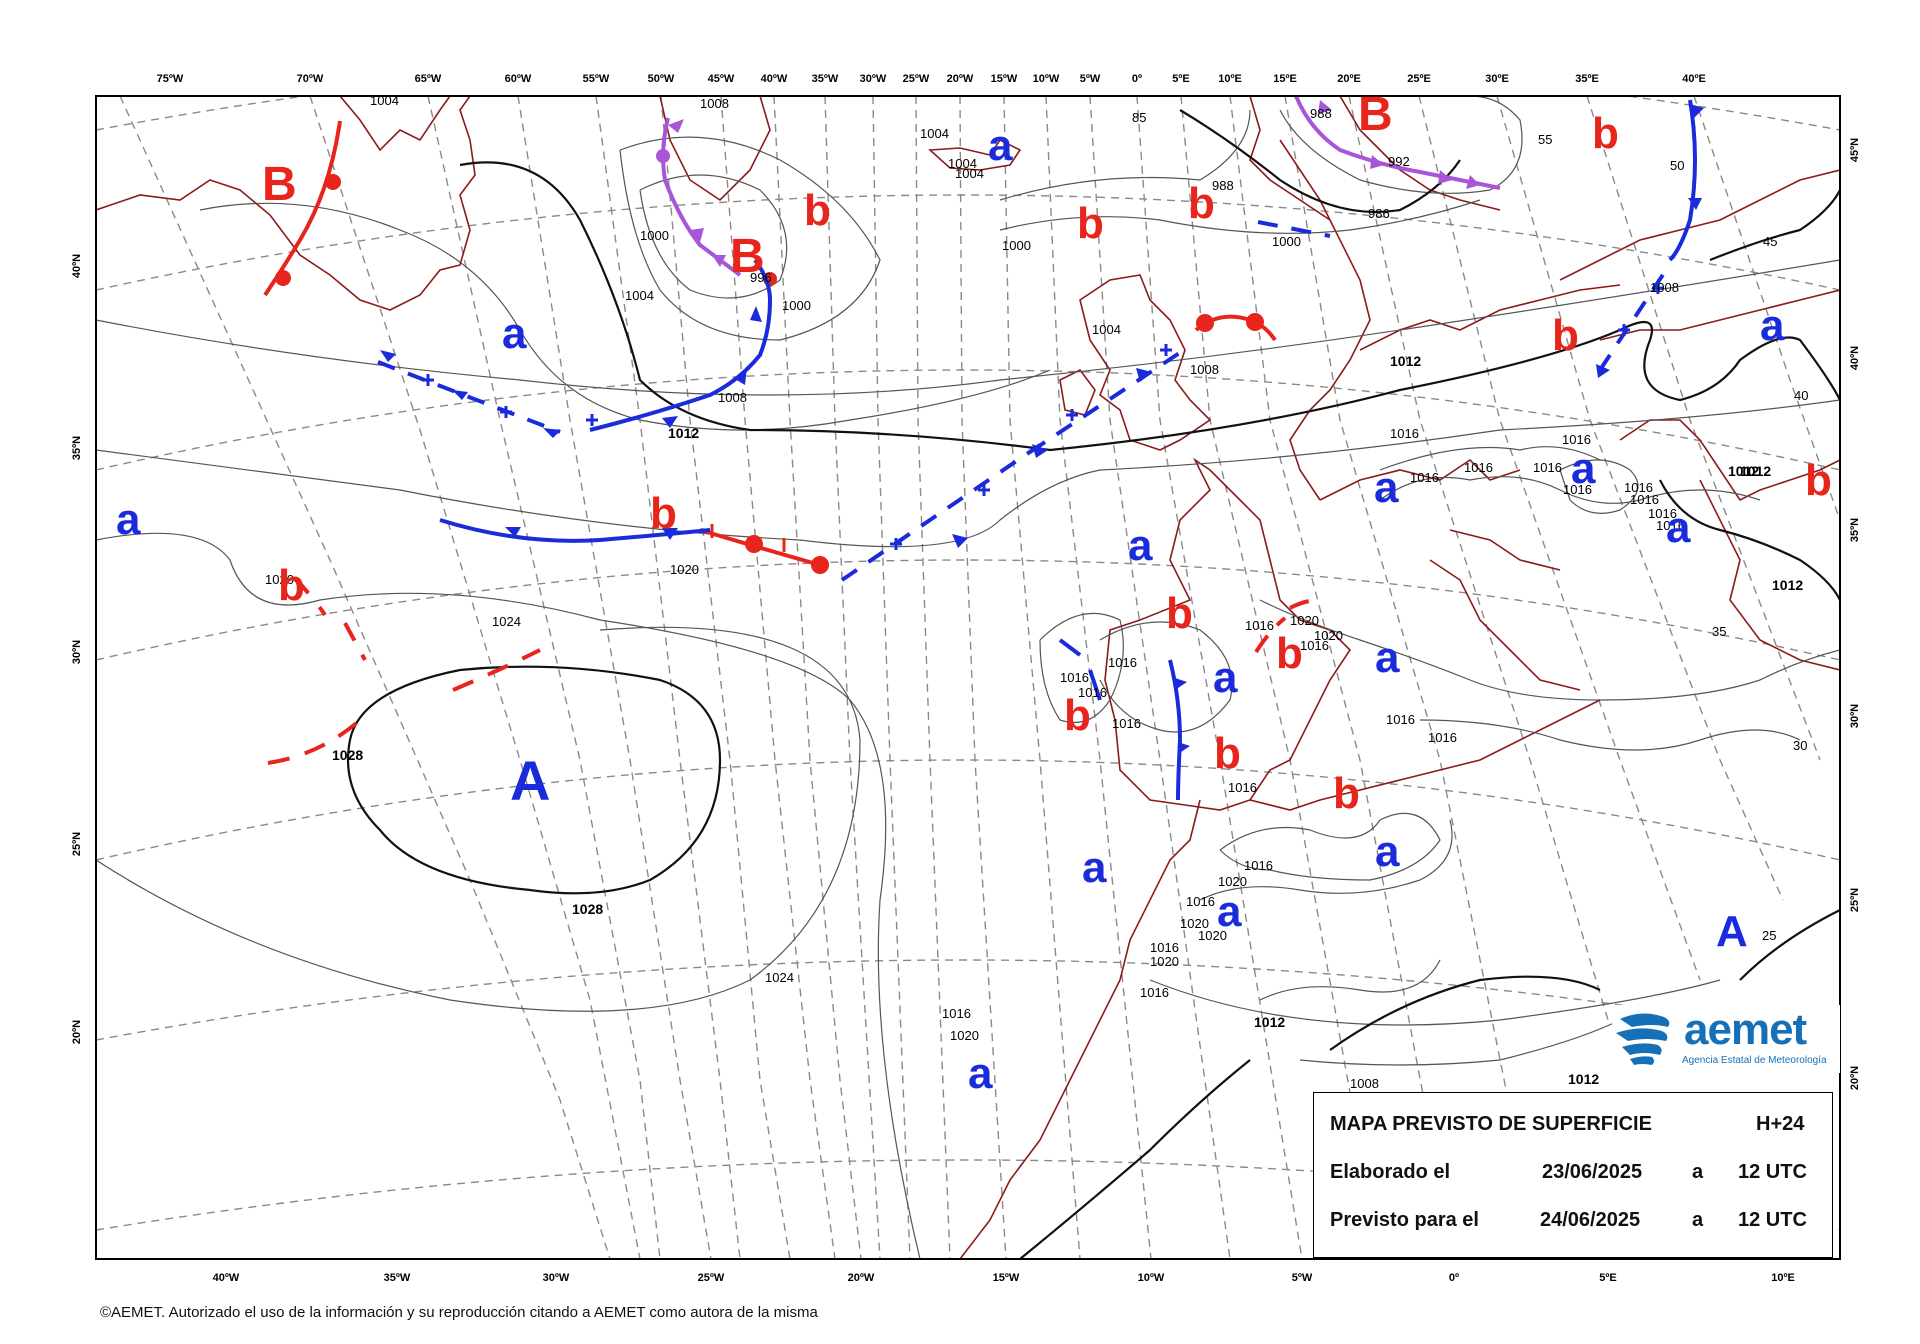  Describe the element at coordinates (1772, 1220) in the screenshot. I see `legend-valid-time: 12 UTC` at that location.